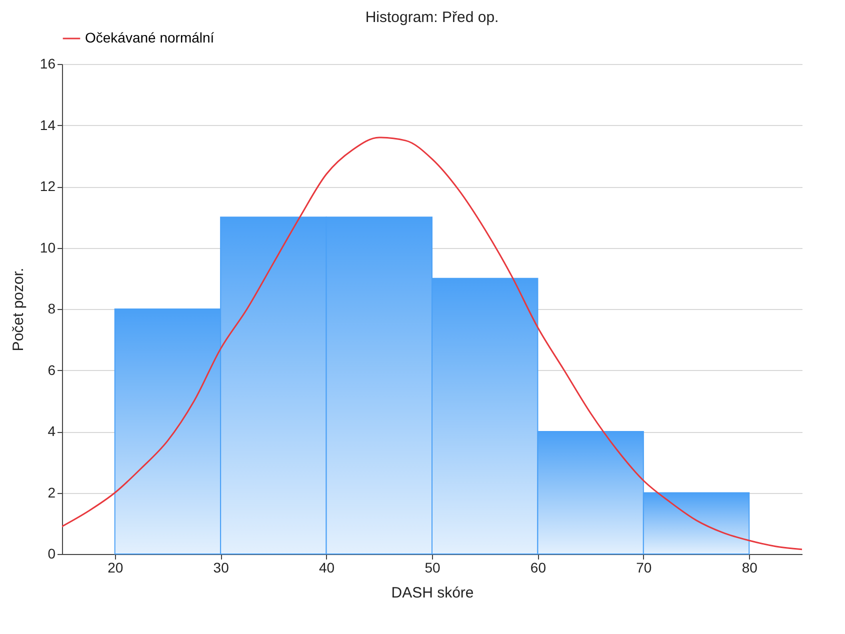 This screenshot has width=845, height=634. Describe the element at coordinates (432, 17) in the screenshot. I see `chart-title: Histogram: Před op.` at that location.